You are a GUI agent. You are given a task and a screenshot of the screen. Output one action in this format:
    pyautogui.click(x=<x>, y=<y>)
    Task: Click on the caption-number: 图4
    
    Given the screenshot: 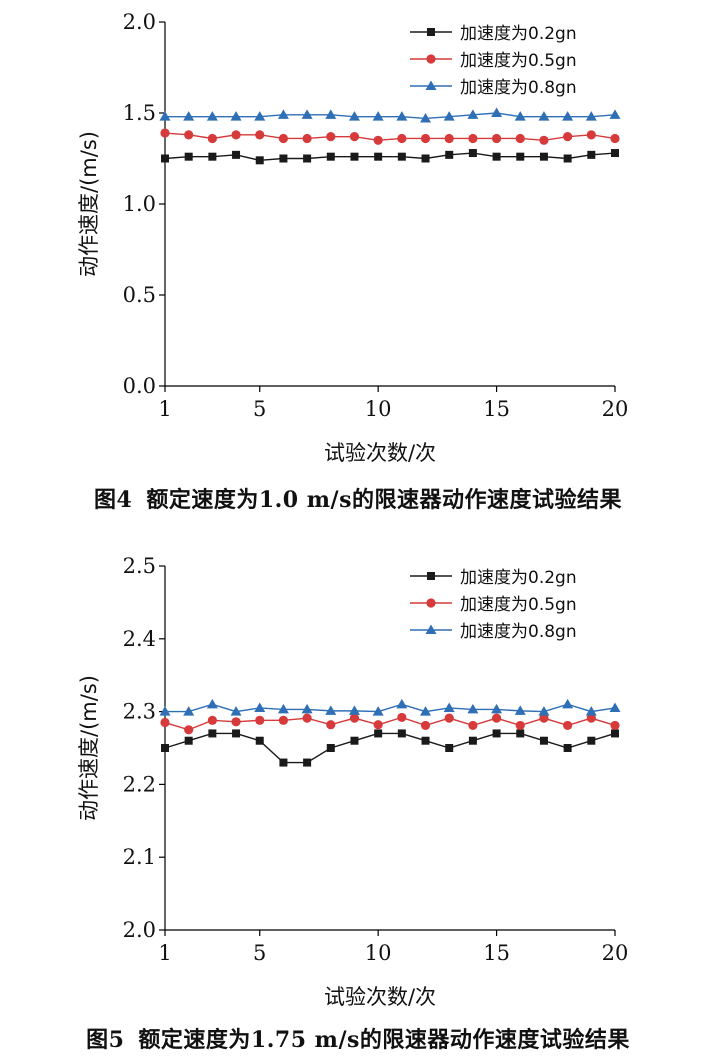 What is the action you would take?
    pyautogui.click(x=113, y=500)
    